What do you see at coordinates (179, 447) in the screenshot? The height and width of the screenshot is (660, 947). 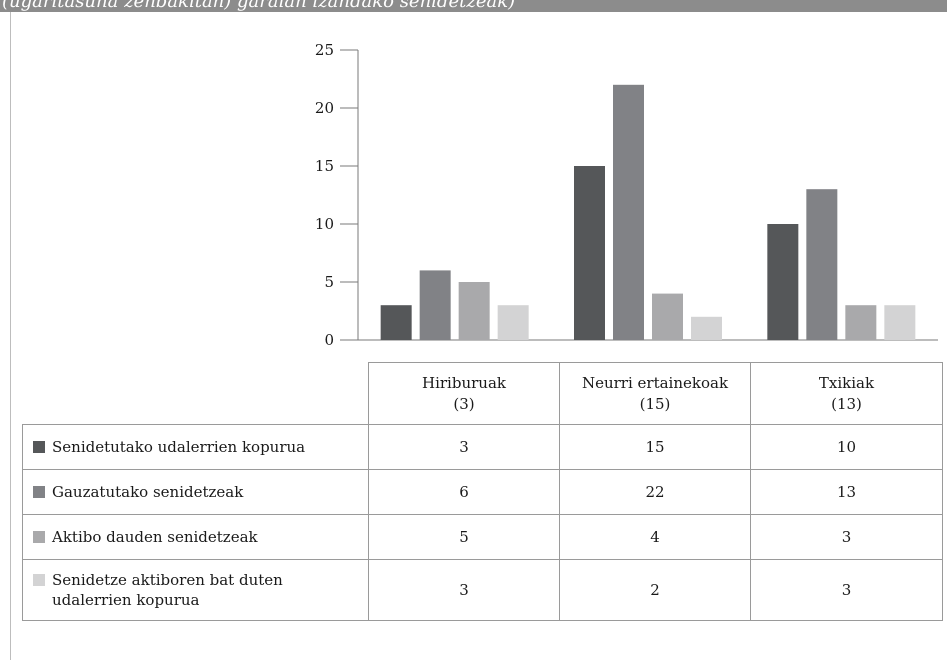 I see `series-label: Senidetutako udalerrien kopurua` at bounding box center [179, 447].